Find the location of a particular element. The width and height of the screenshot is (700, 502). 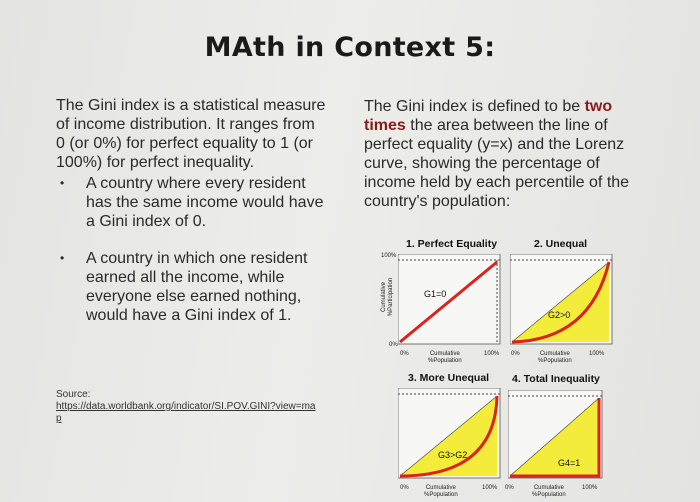

chart-title-total-inequality: 4. Total Inequality is located at coordinates (556, 379).